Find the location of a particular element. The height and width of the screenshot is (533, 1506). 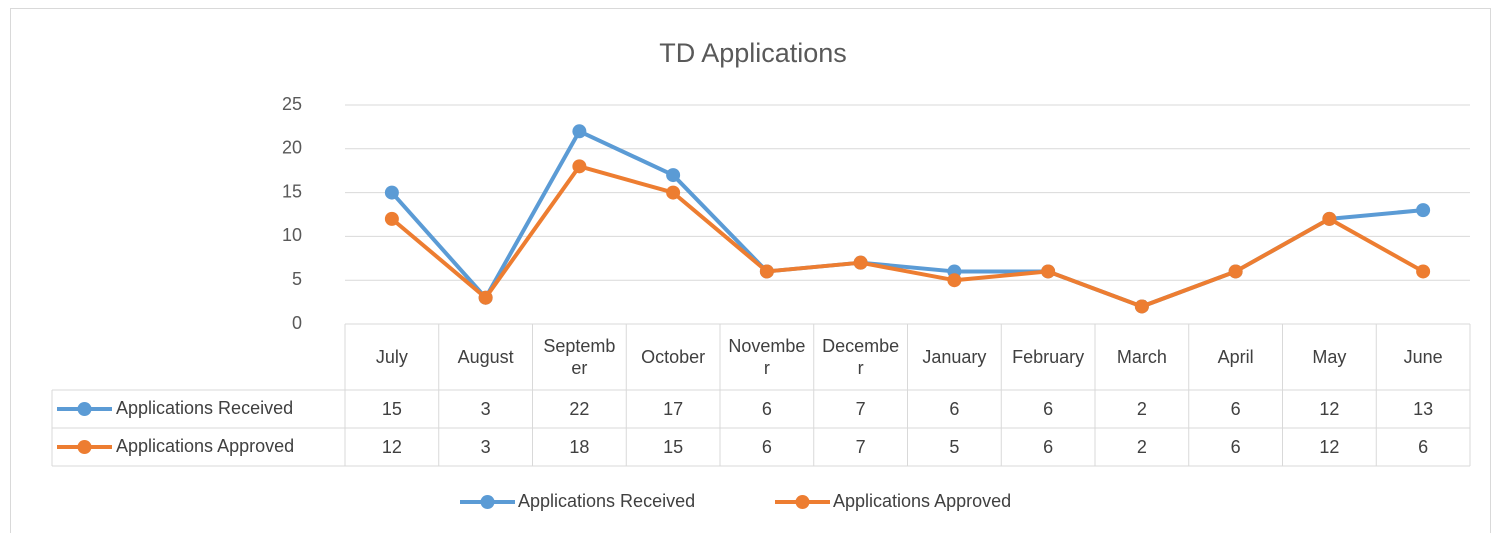

legend-label: Applications Received is located at coordinates (606, 501).